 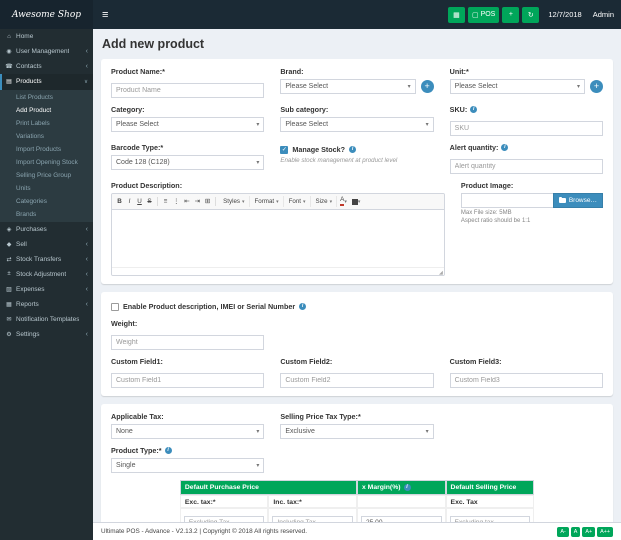 What do you see at coordinates (129, 201) in the screenshot?
I see `italic-button: I` at bounding box center [129, 201].